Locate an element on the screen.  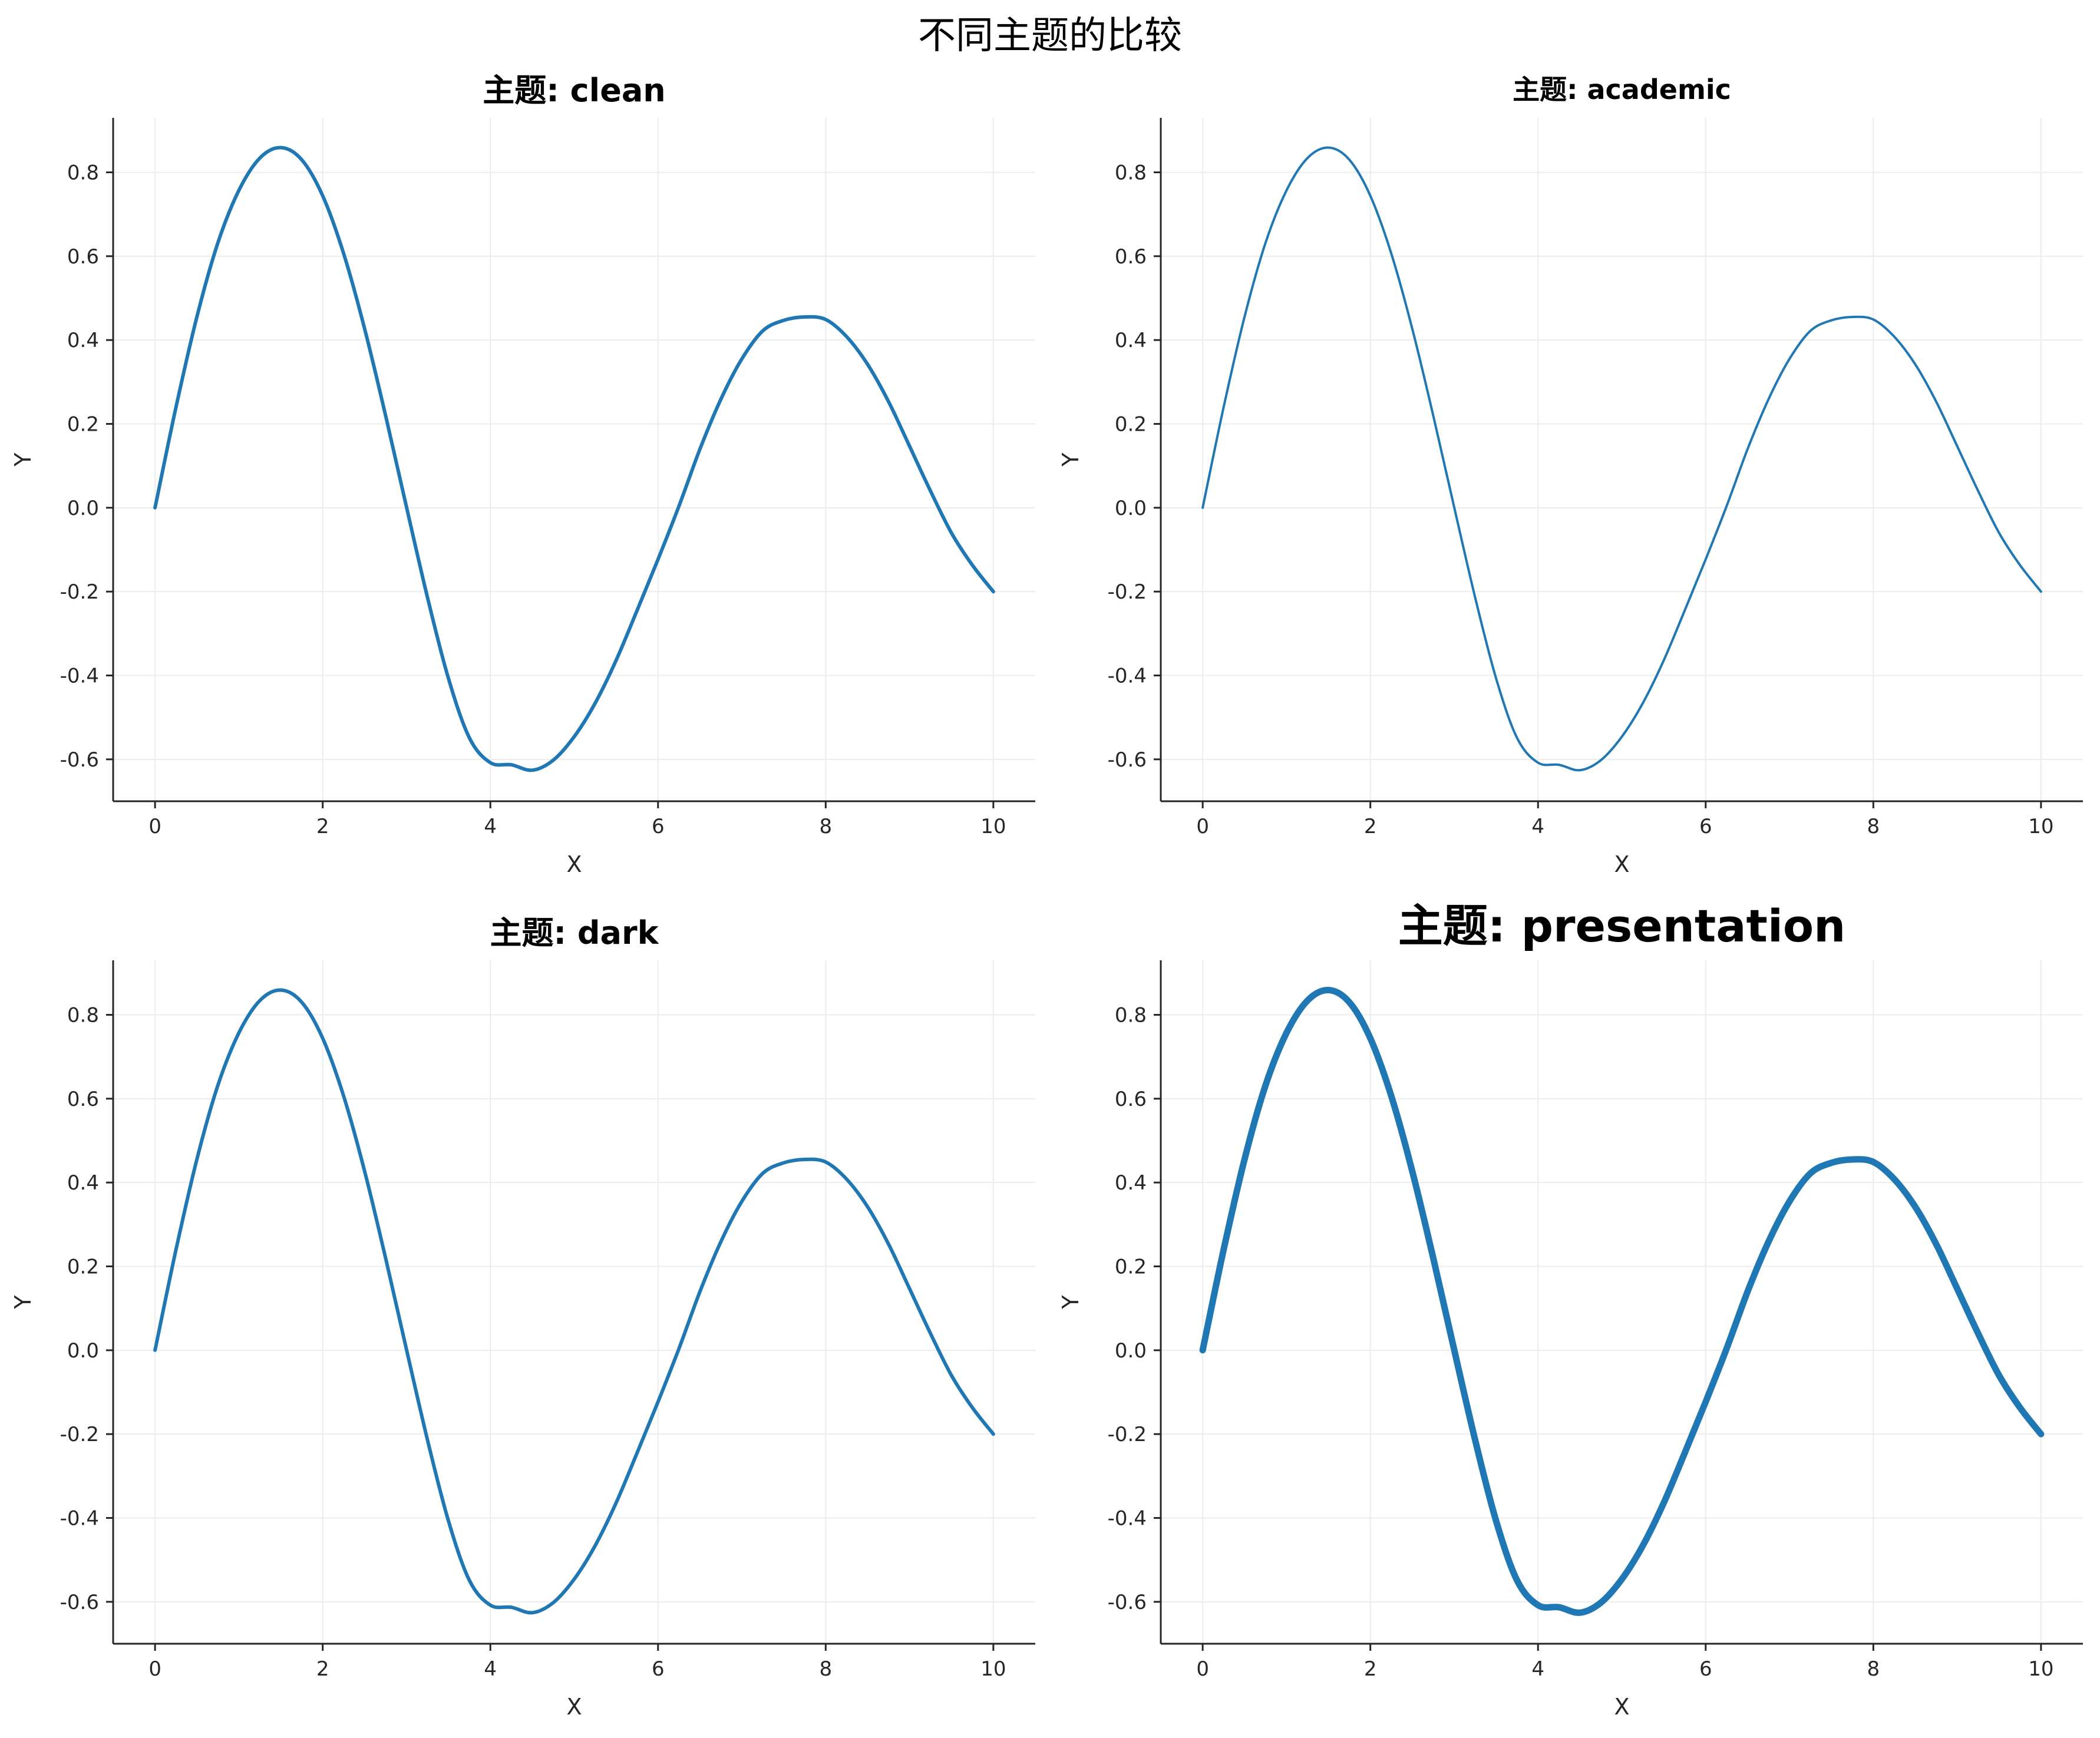
figure-suptitle: 不同主题的比较 is located at coordinates (1050, 36).